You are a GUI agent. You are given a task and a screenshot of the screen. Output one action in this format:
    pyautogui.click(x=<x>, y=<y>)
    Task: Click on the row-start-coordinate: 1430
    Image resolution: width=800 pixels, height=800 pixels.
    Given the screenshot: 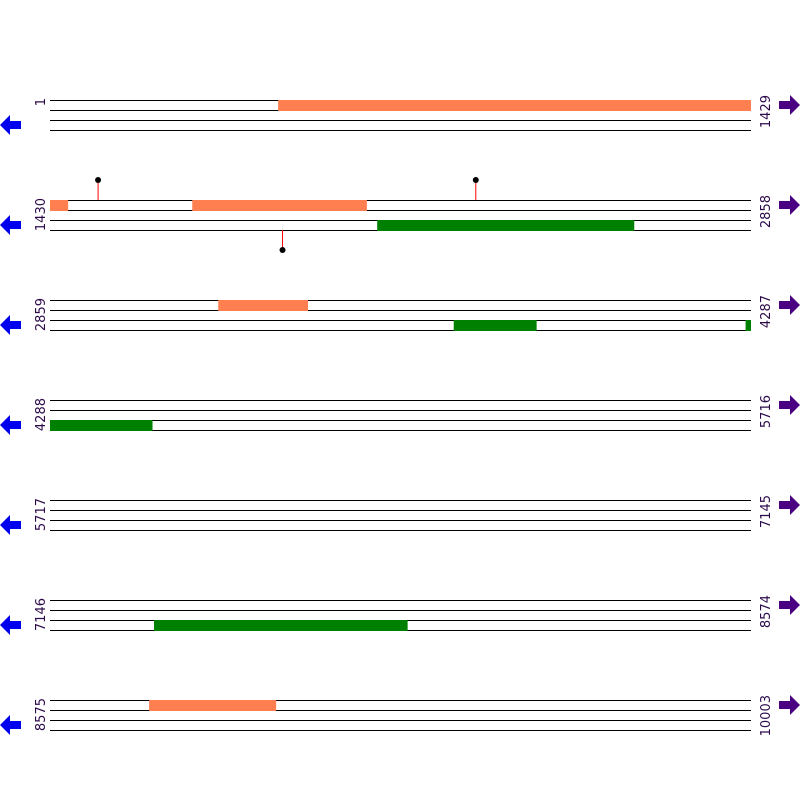 What is the action you would take?
    pyautogui.click(x=41, y=214)
    